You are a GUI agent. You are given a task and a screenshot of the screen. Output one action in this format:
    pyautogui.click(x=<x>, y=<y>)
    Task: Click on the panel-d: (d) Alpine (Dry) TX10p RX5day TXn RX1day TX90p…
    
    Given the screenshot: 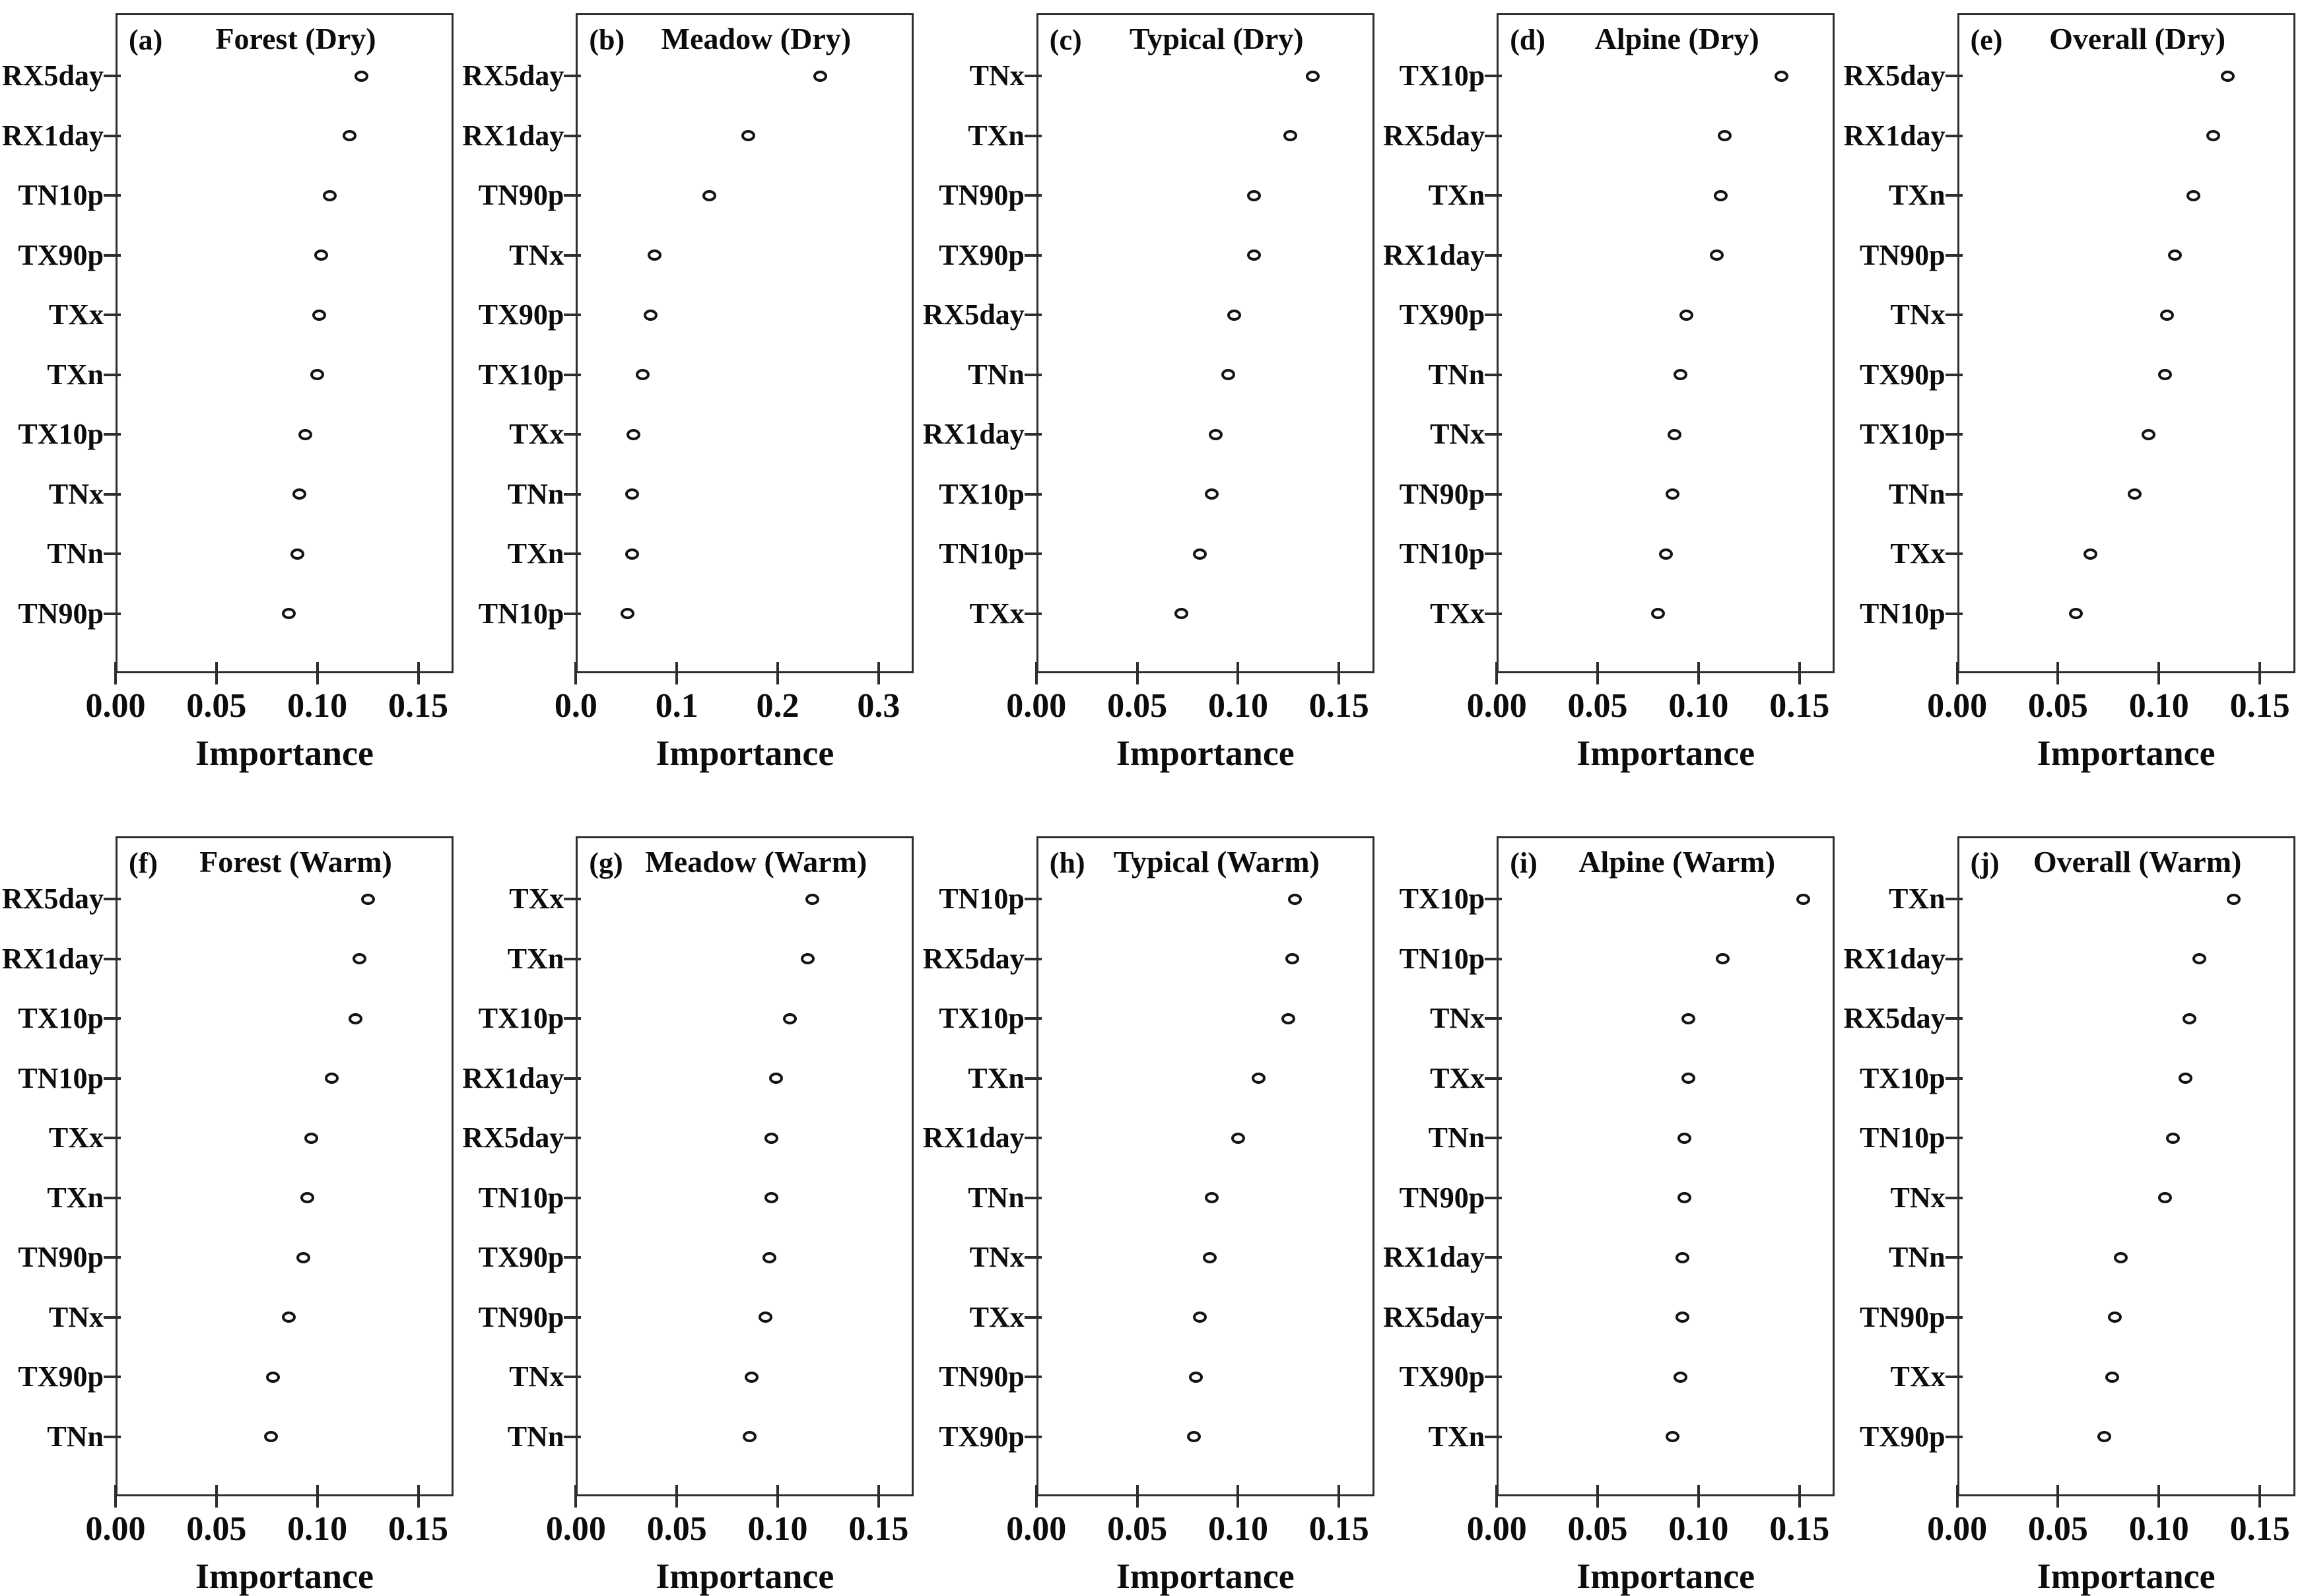 What is the action you would take?
    pyautogui.click(x=1611, y=399)
    